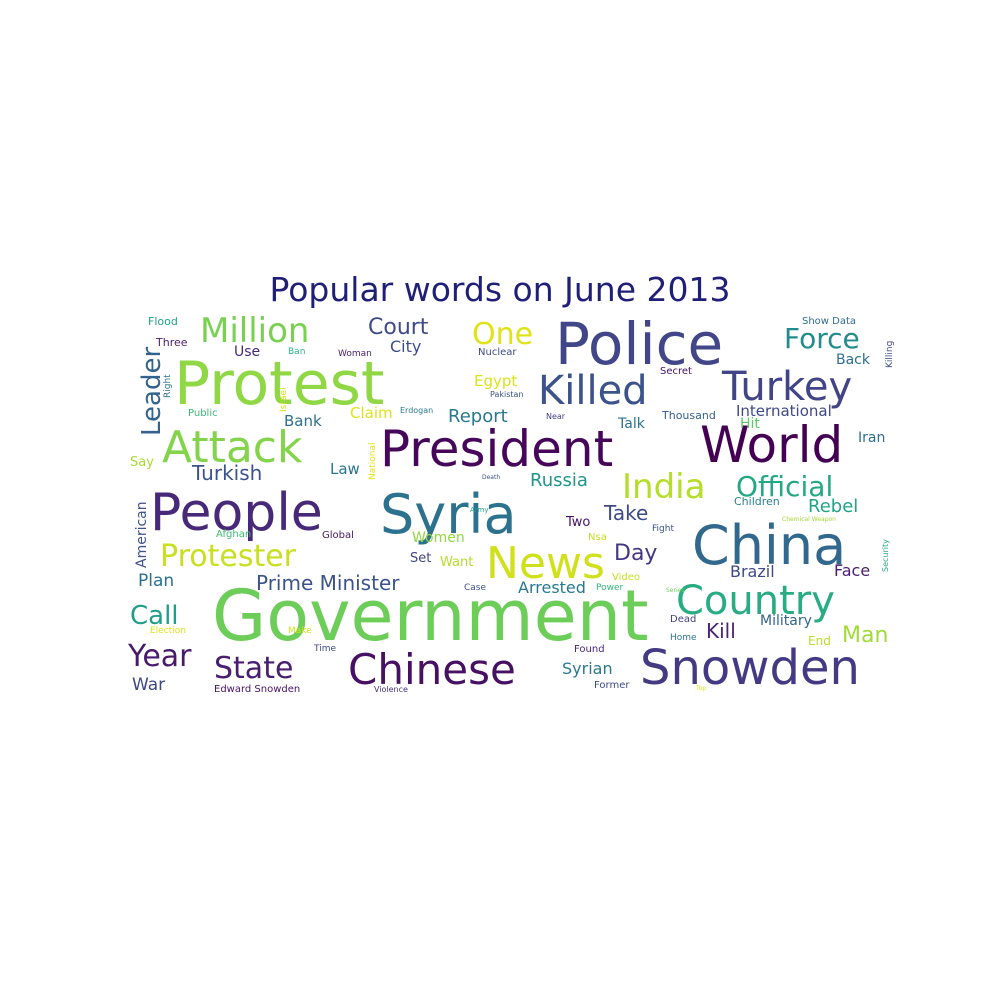  I want to click on word-edward-snowden: Edward Snowden, so click(257, 689).